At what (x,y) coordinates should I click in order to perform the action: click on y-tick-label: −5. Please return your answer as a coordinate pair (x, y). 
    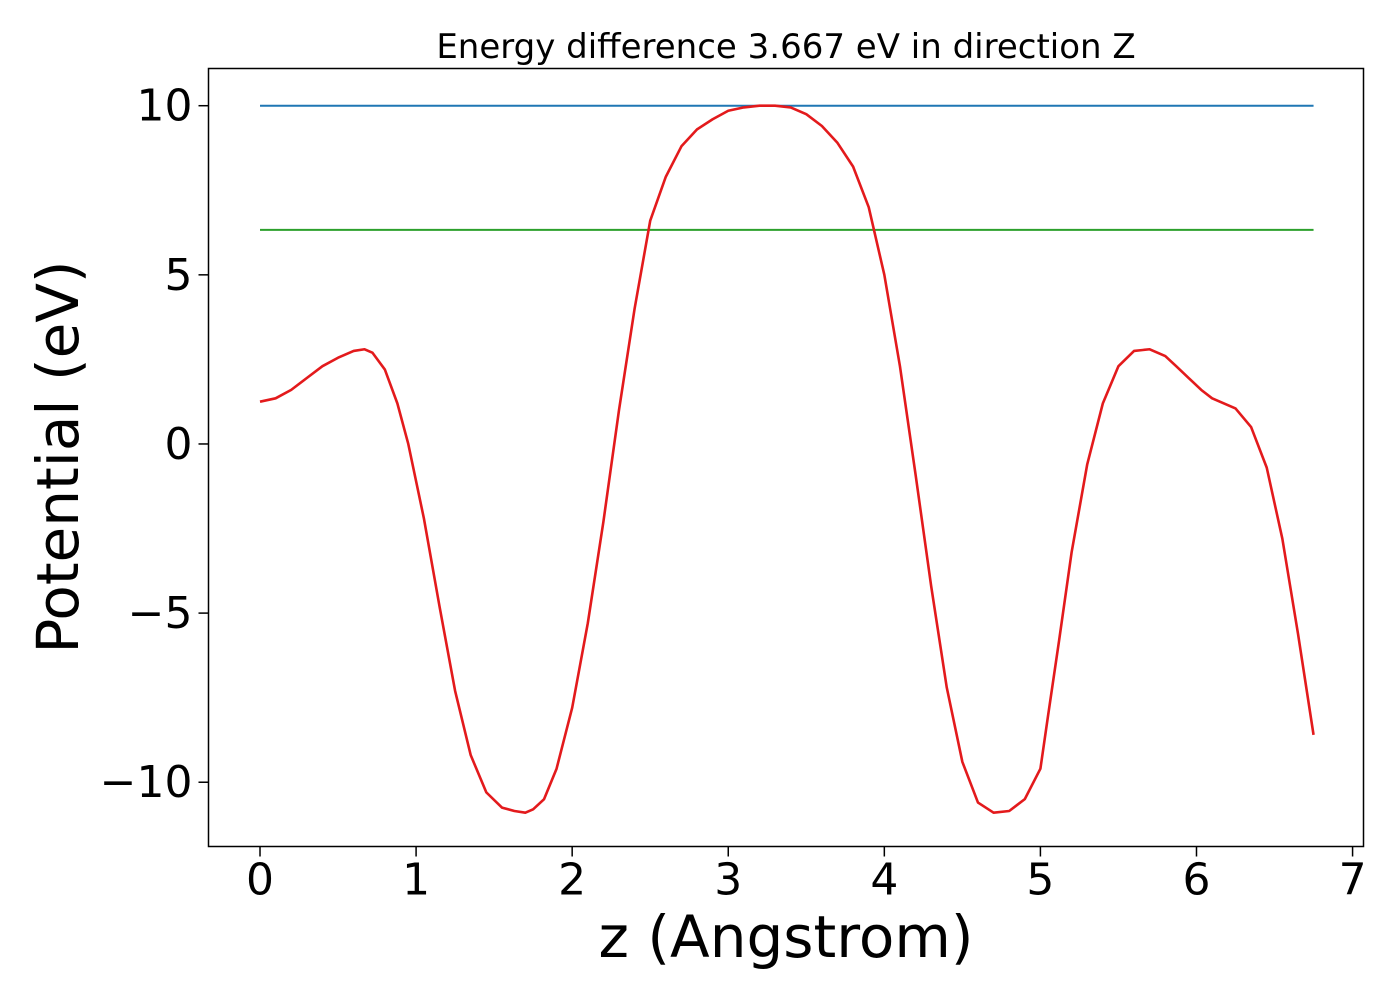
    Looking at the image, I should click on (160, 613).